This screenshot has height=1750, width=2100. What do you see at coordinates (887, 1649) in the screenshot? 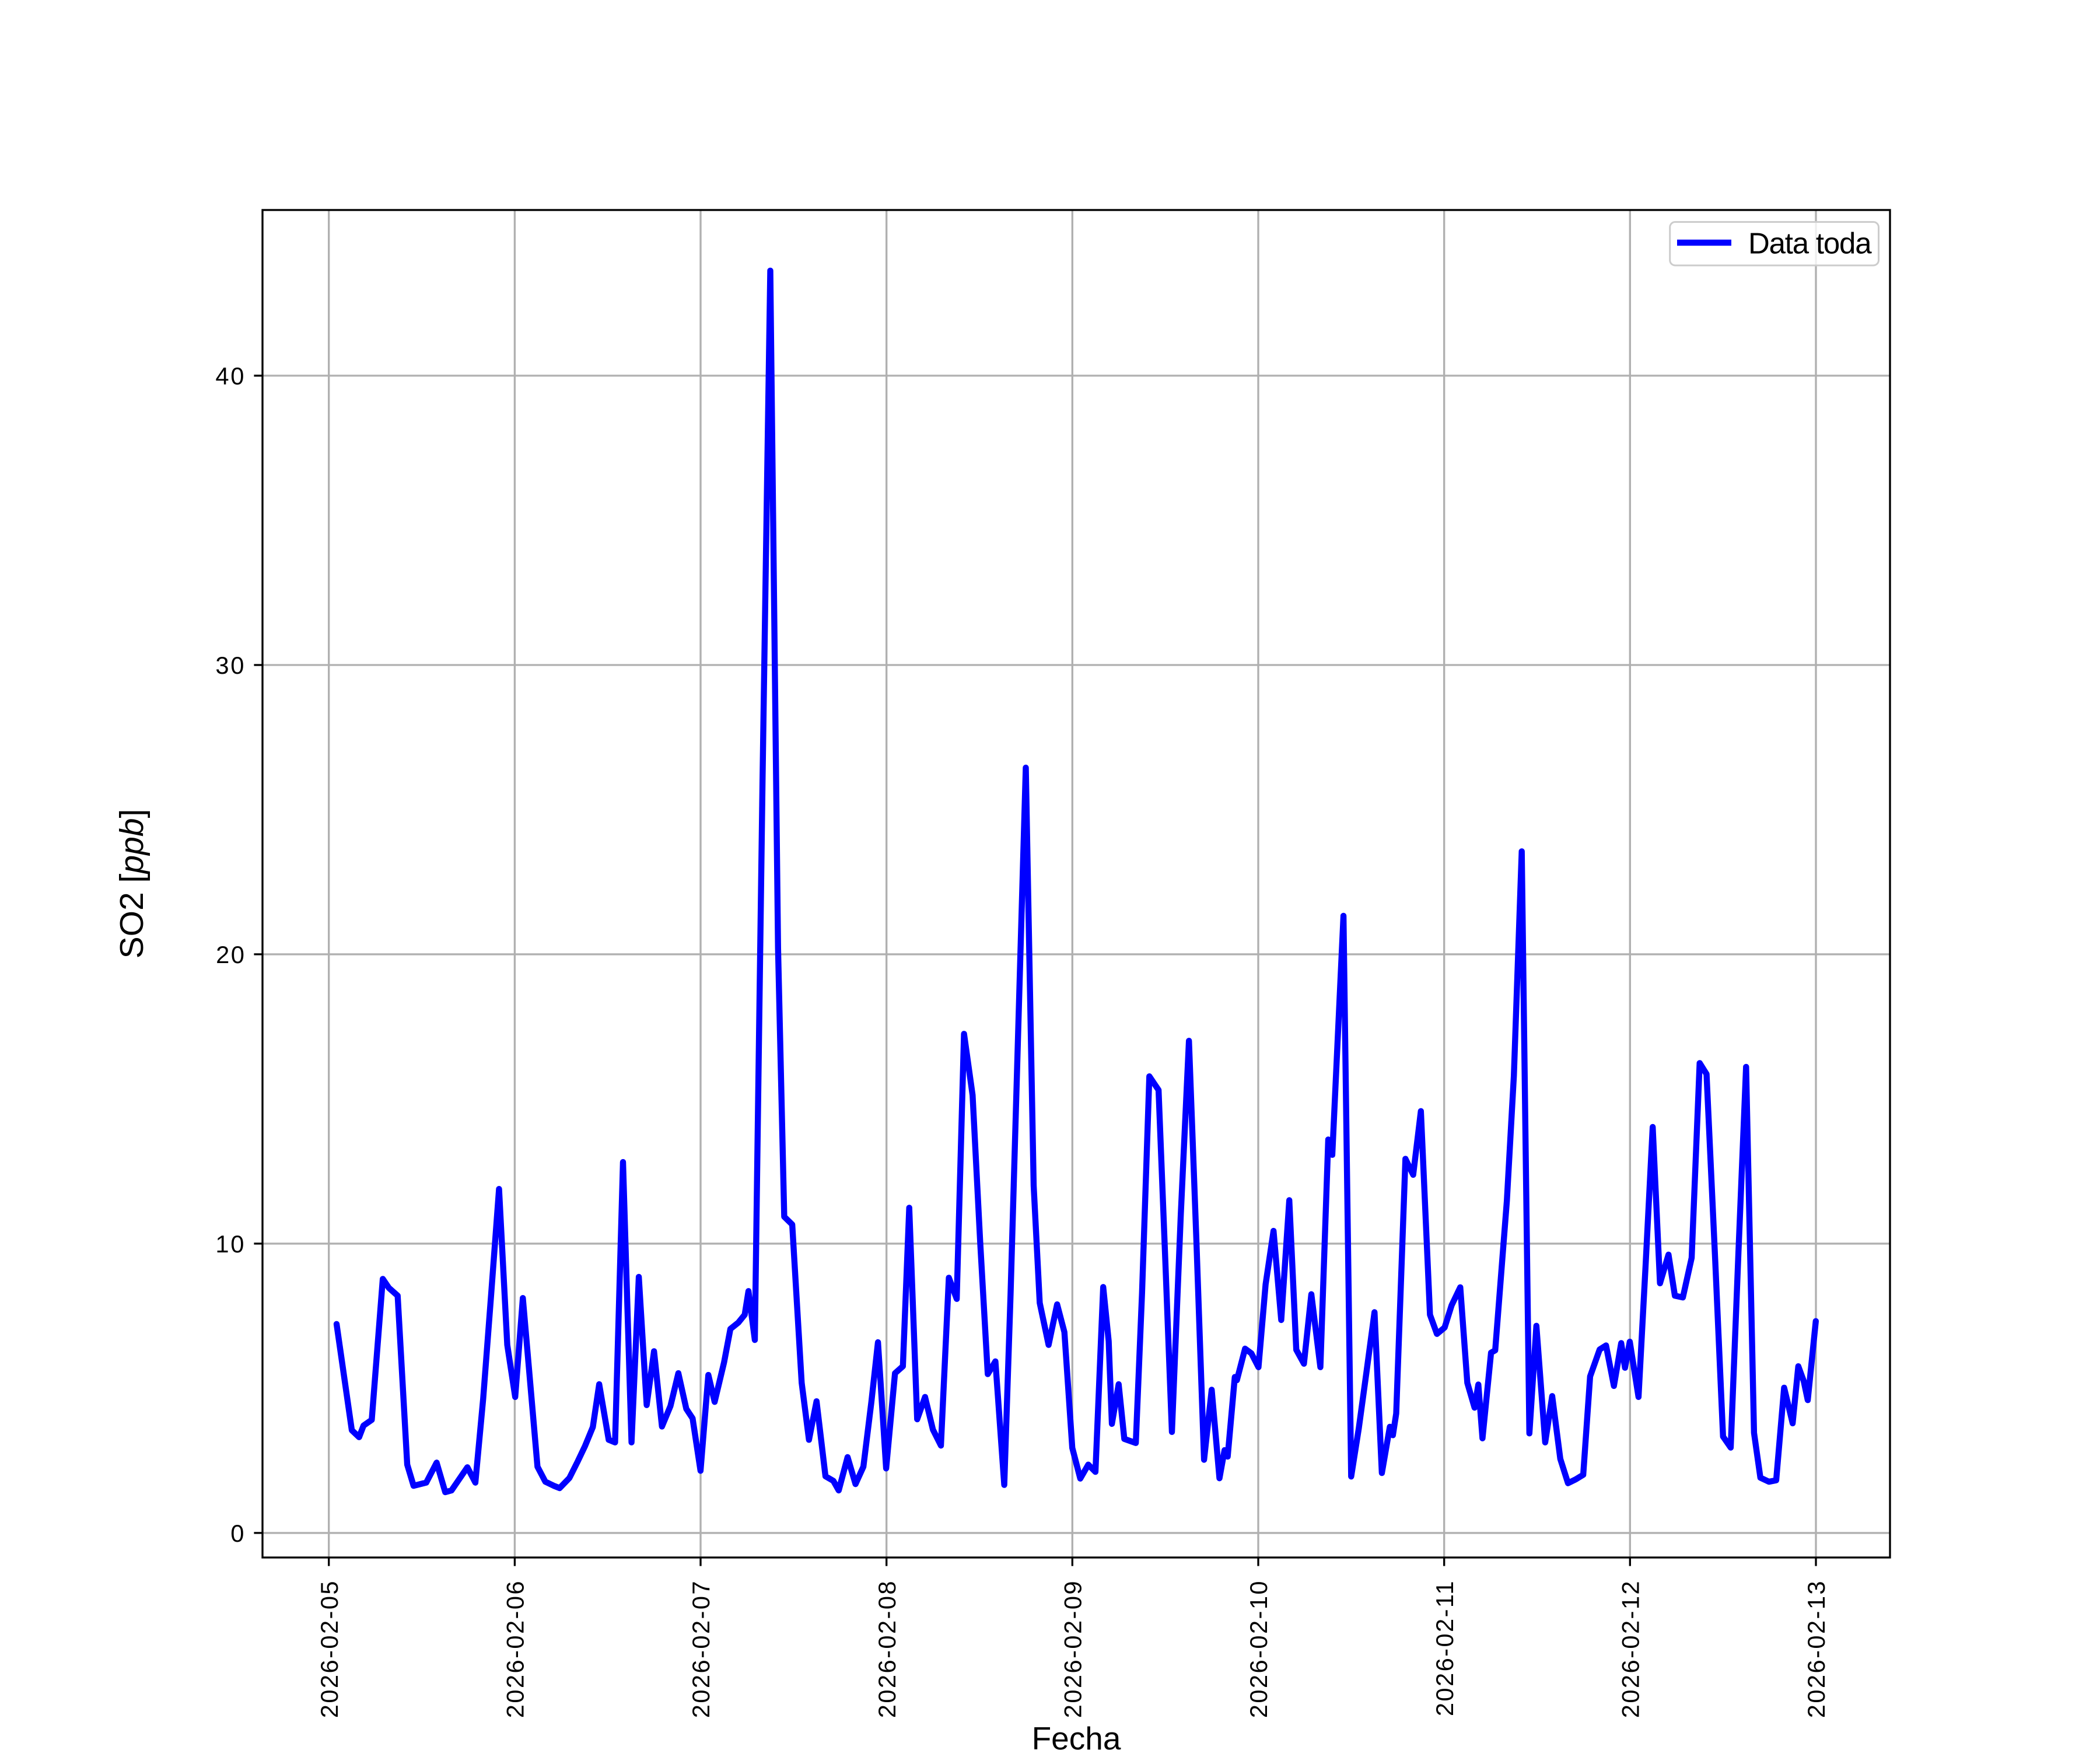
I see `svg-text: 2026-02-08` at bounding box center [887, 1649].